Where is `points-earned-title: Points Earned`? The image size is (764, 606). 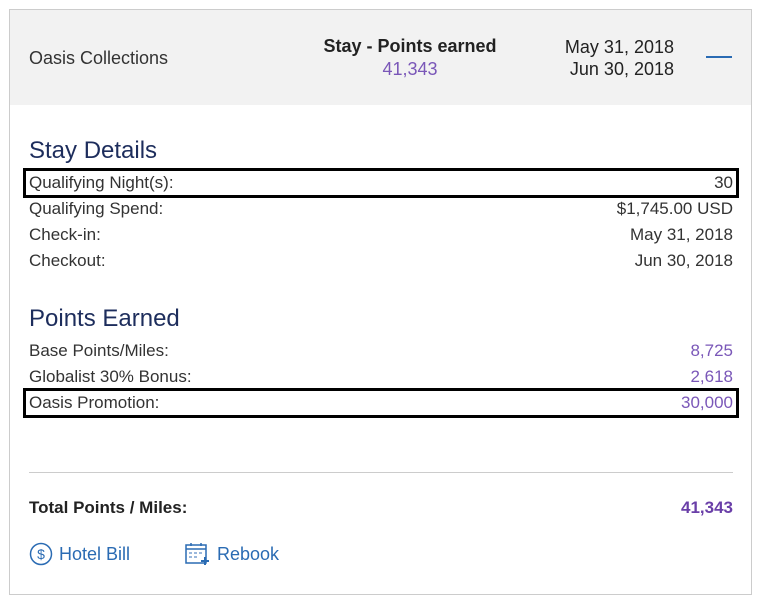 points-earned-title: Points Earned is located at coordinates (104, 318).